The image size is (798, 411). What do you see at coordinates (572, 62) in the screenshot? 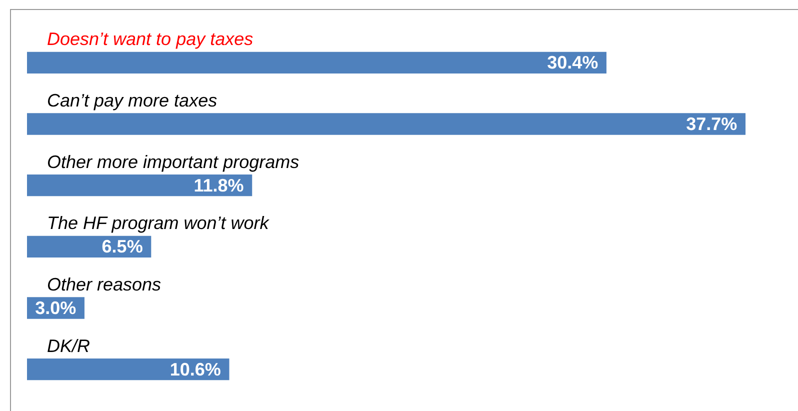
I see `data-label: 30.4%` at bounding box center [572, 62].